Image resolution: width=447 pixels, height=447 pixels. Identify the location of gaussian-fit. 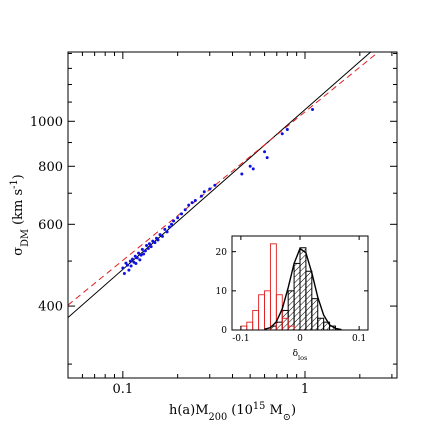
(303, 288).